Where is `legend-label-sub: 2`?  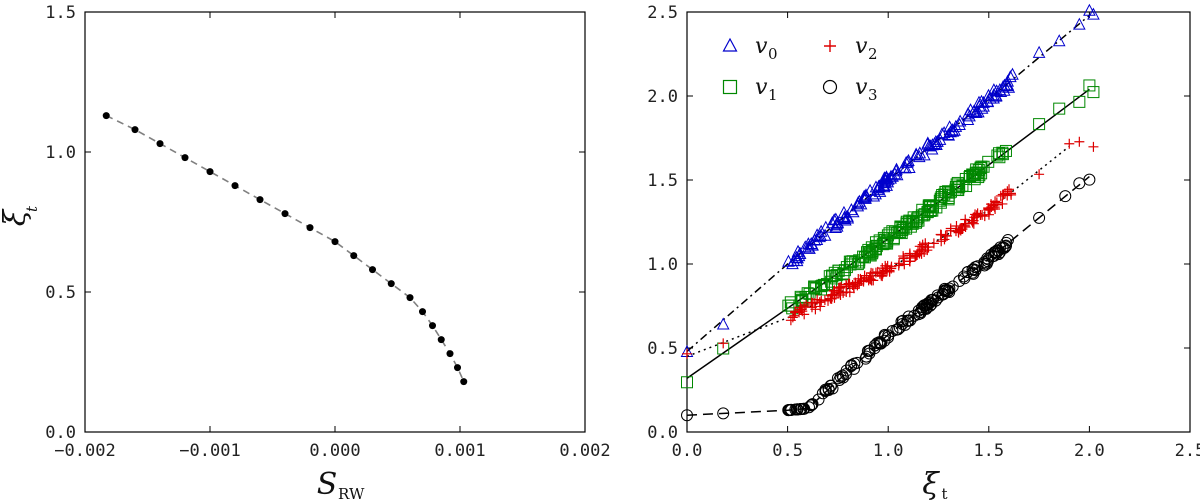 legend-label-sub: 2 is located at coordinates (873, 54).